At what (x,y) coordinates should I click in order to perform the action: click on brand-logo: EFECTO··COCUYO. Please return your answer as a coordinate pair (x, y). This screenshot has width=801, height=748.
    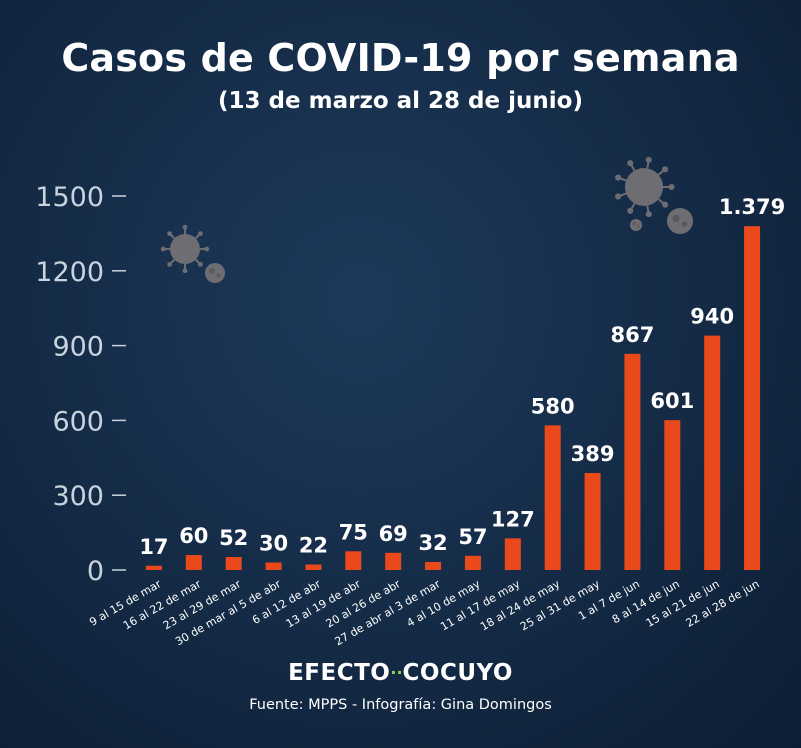
    Looking at the image, I should click on (400, 673).